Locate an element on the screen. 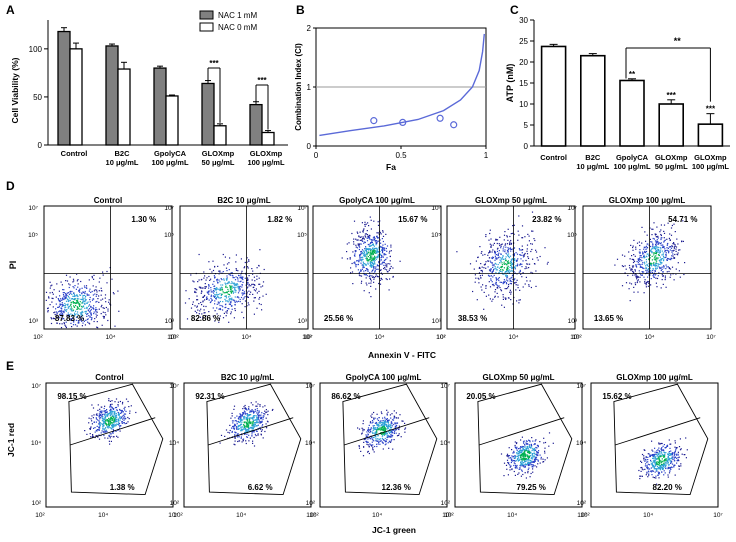  flow-title-e: Control is located at coordinates (109, 377).